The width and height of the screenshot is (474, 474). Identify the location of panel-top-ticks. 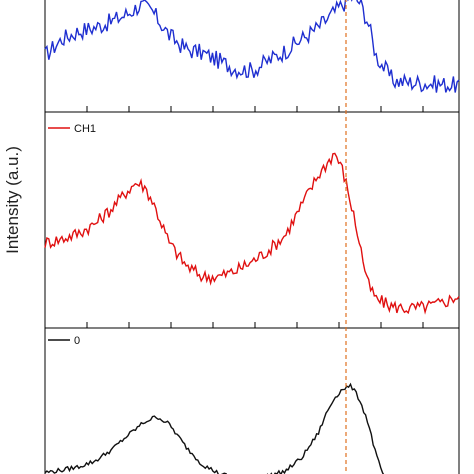
(234, 109).